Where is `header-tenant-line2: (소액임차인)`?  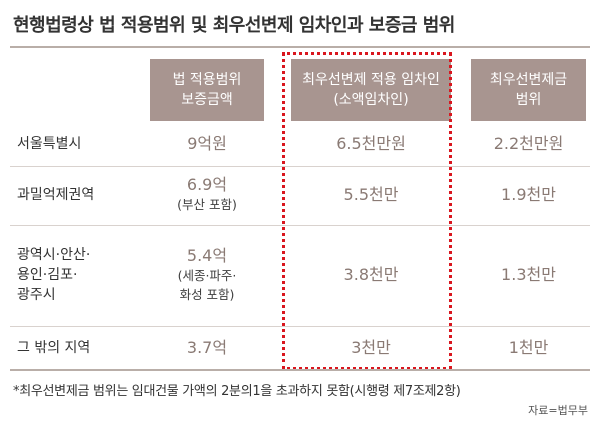
header-tenant-line2: (소액임차인) is located at coordinates (371, 100).